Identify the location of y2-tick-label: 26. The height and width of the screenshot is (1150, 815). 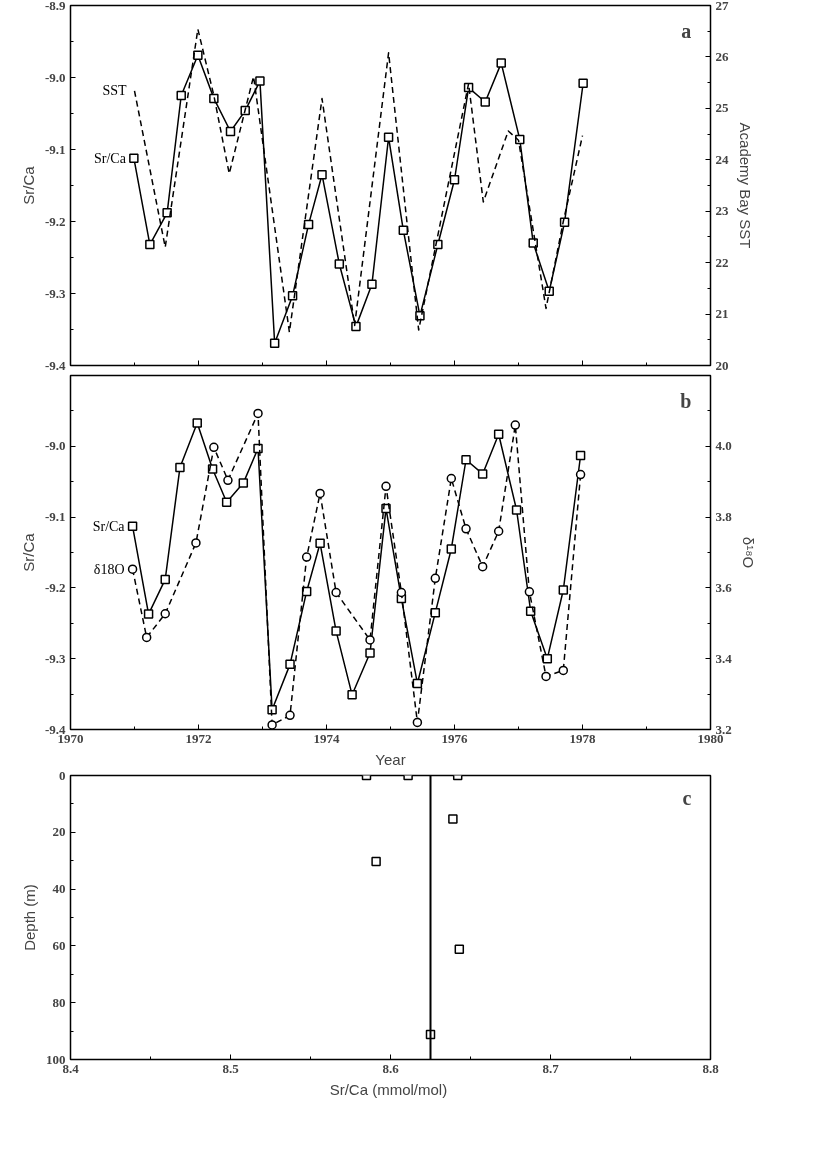
(722, 56).